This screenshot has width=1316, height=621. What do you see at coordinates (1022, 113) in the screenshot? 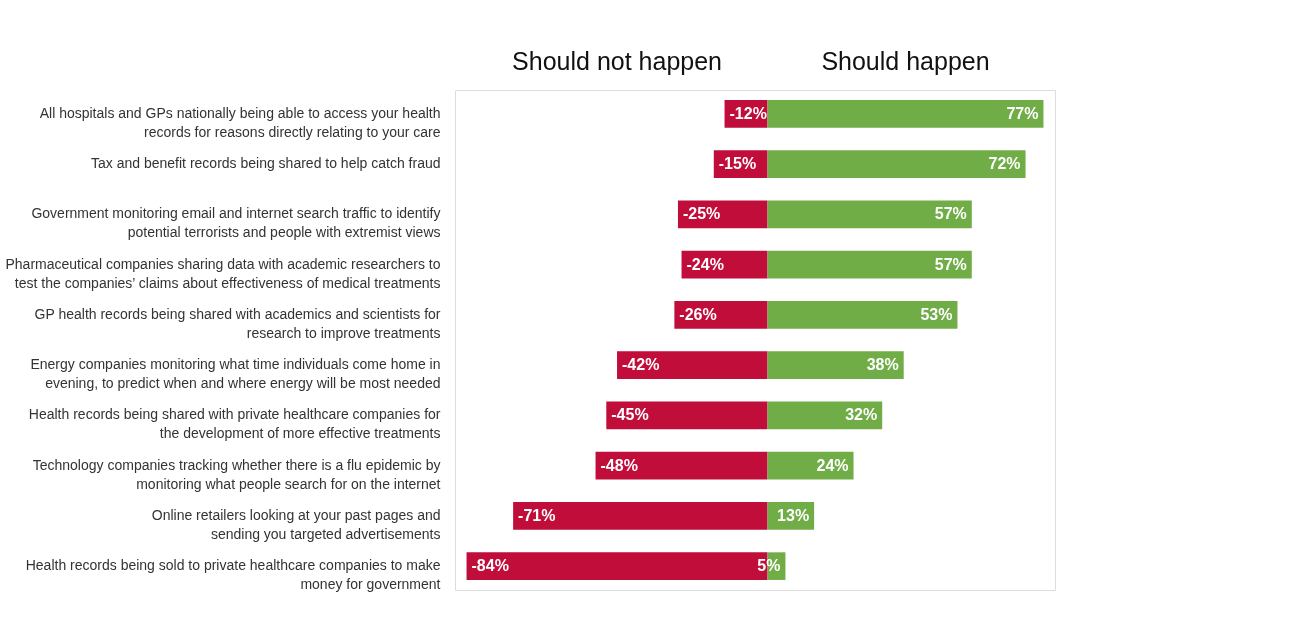
I see `data-label: 77%` at bounding box center [1022, 113].